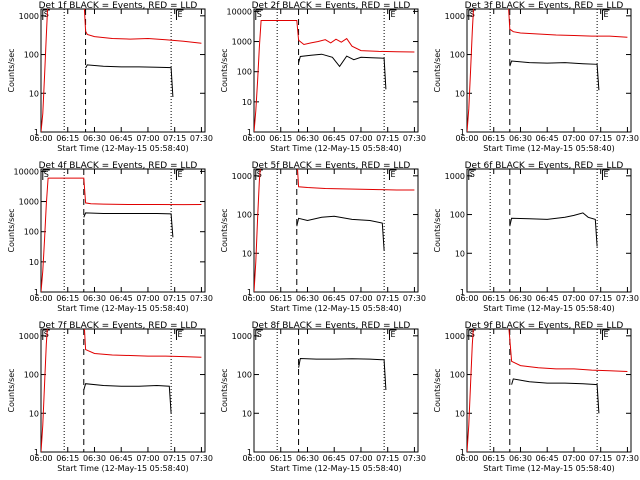 Image resolution: width=640 pixels, height=480 pixels. Describe the element at coordinates (544, 326) in the screenshot. I see `chart-title: Det 9f BLACK = Events, RED = LLD` at that location.